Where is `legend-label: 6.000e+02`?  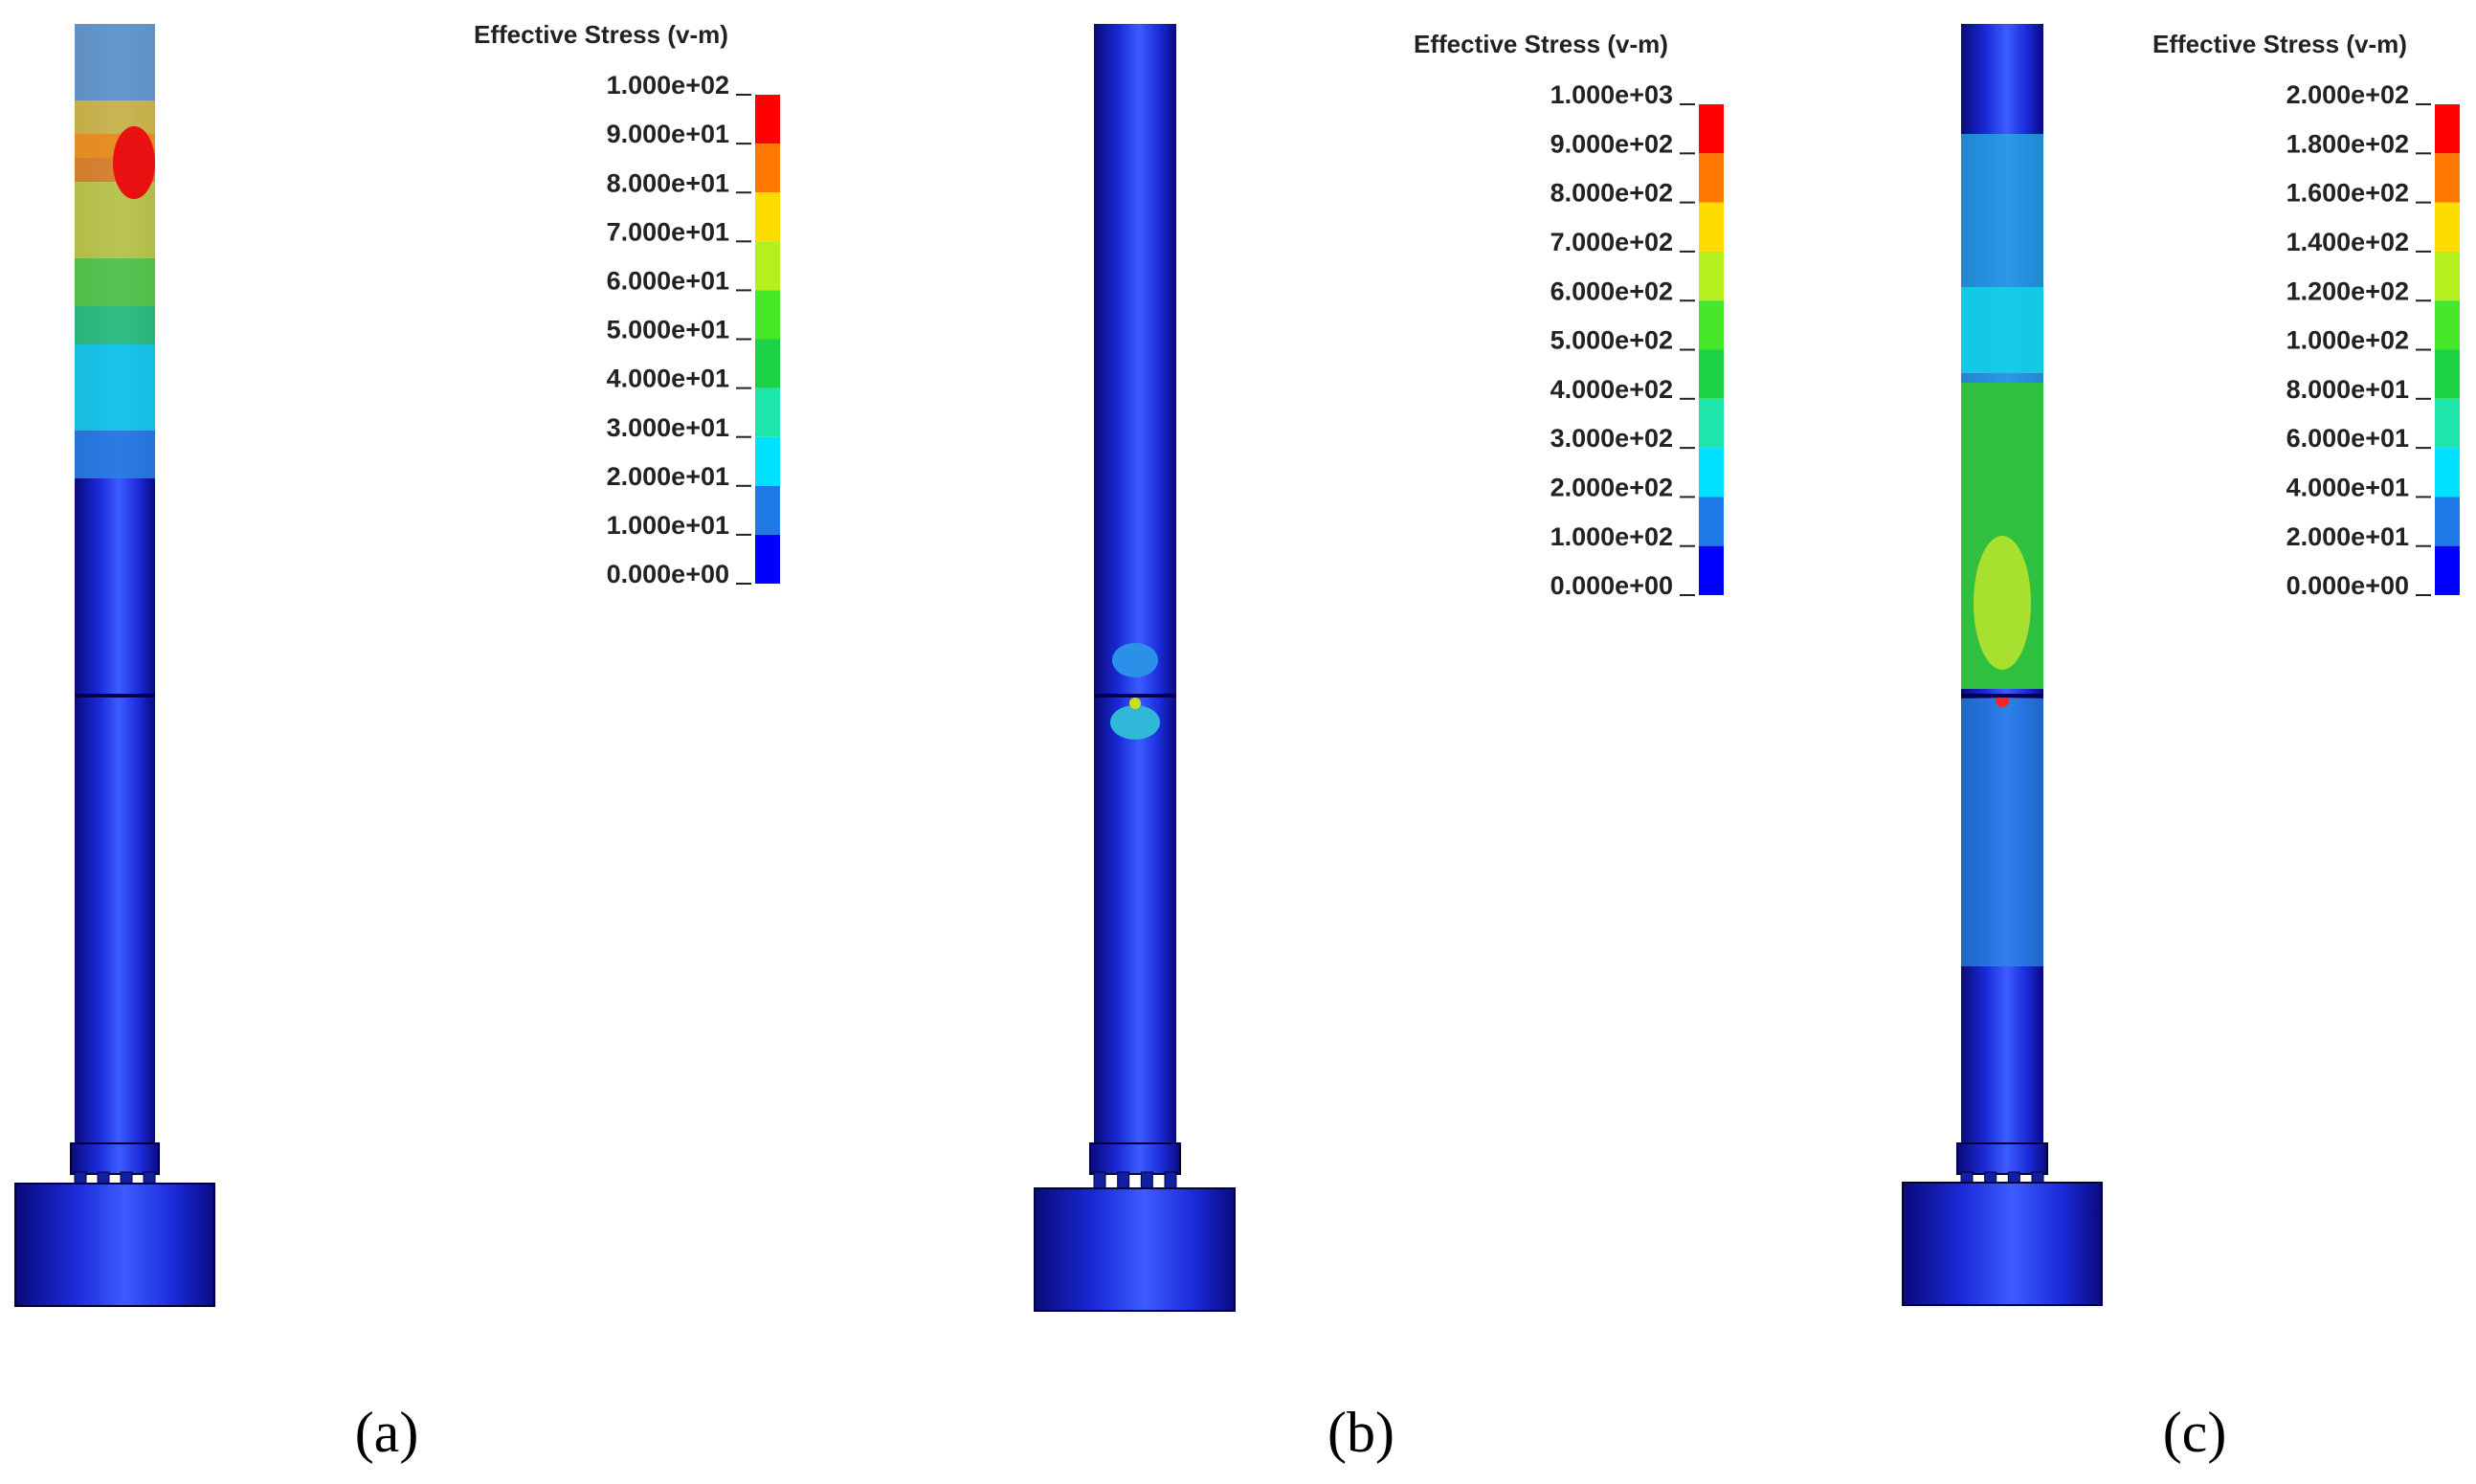 legend-label: 6.000e+02 is located at coordinates (1611, 291).